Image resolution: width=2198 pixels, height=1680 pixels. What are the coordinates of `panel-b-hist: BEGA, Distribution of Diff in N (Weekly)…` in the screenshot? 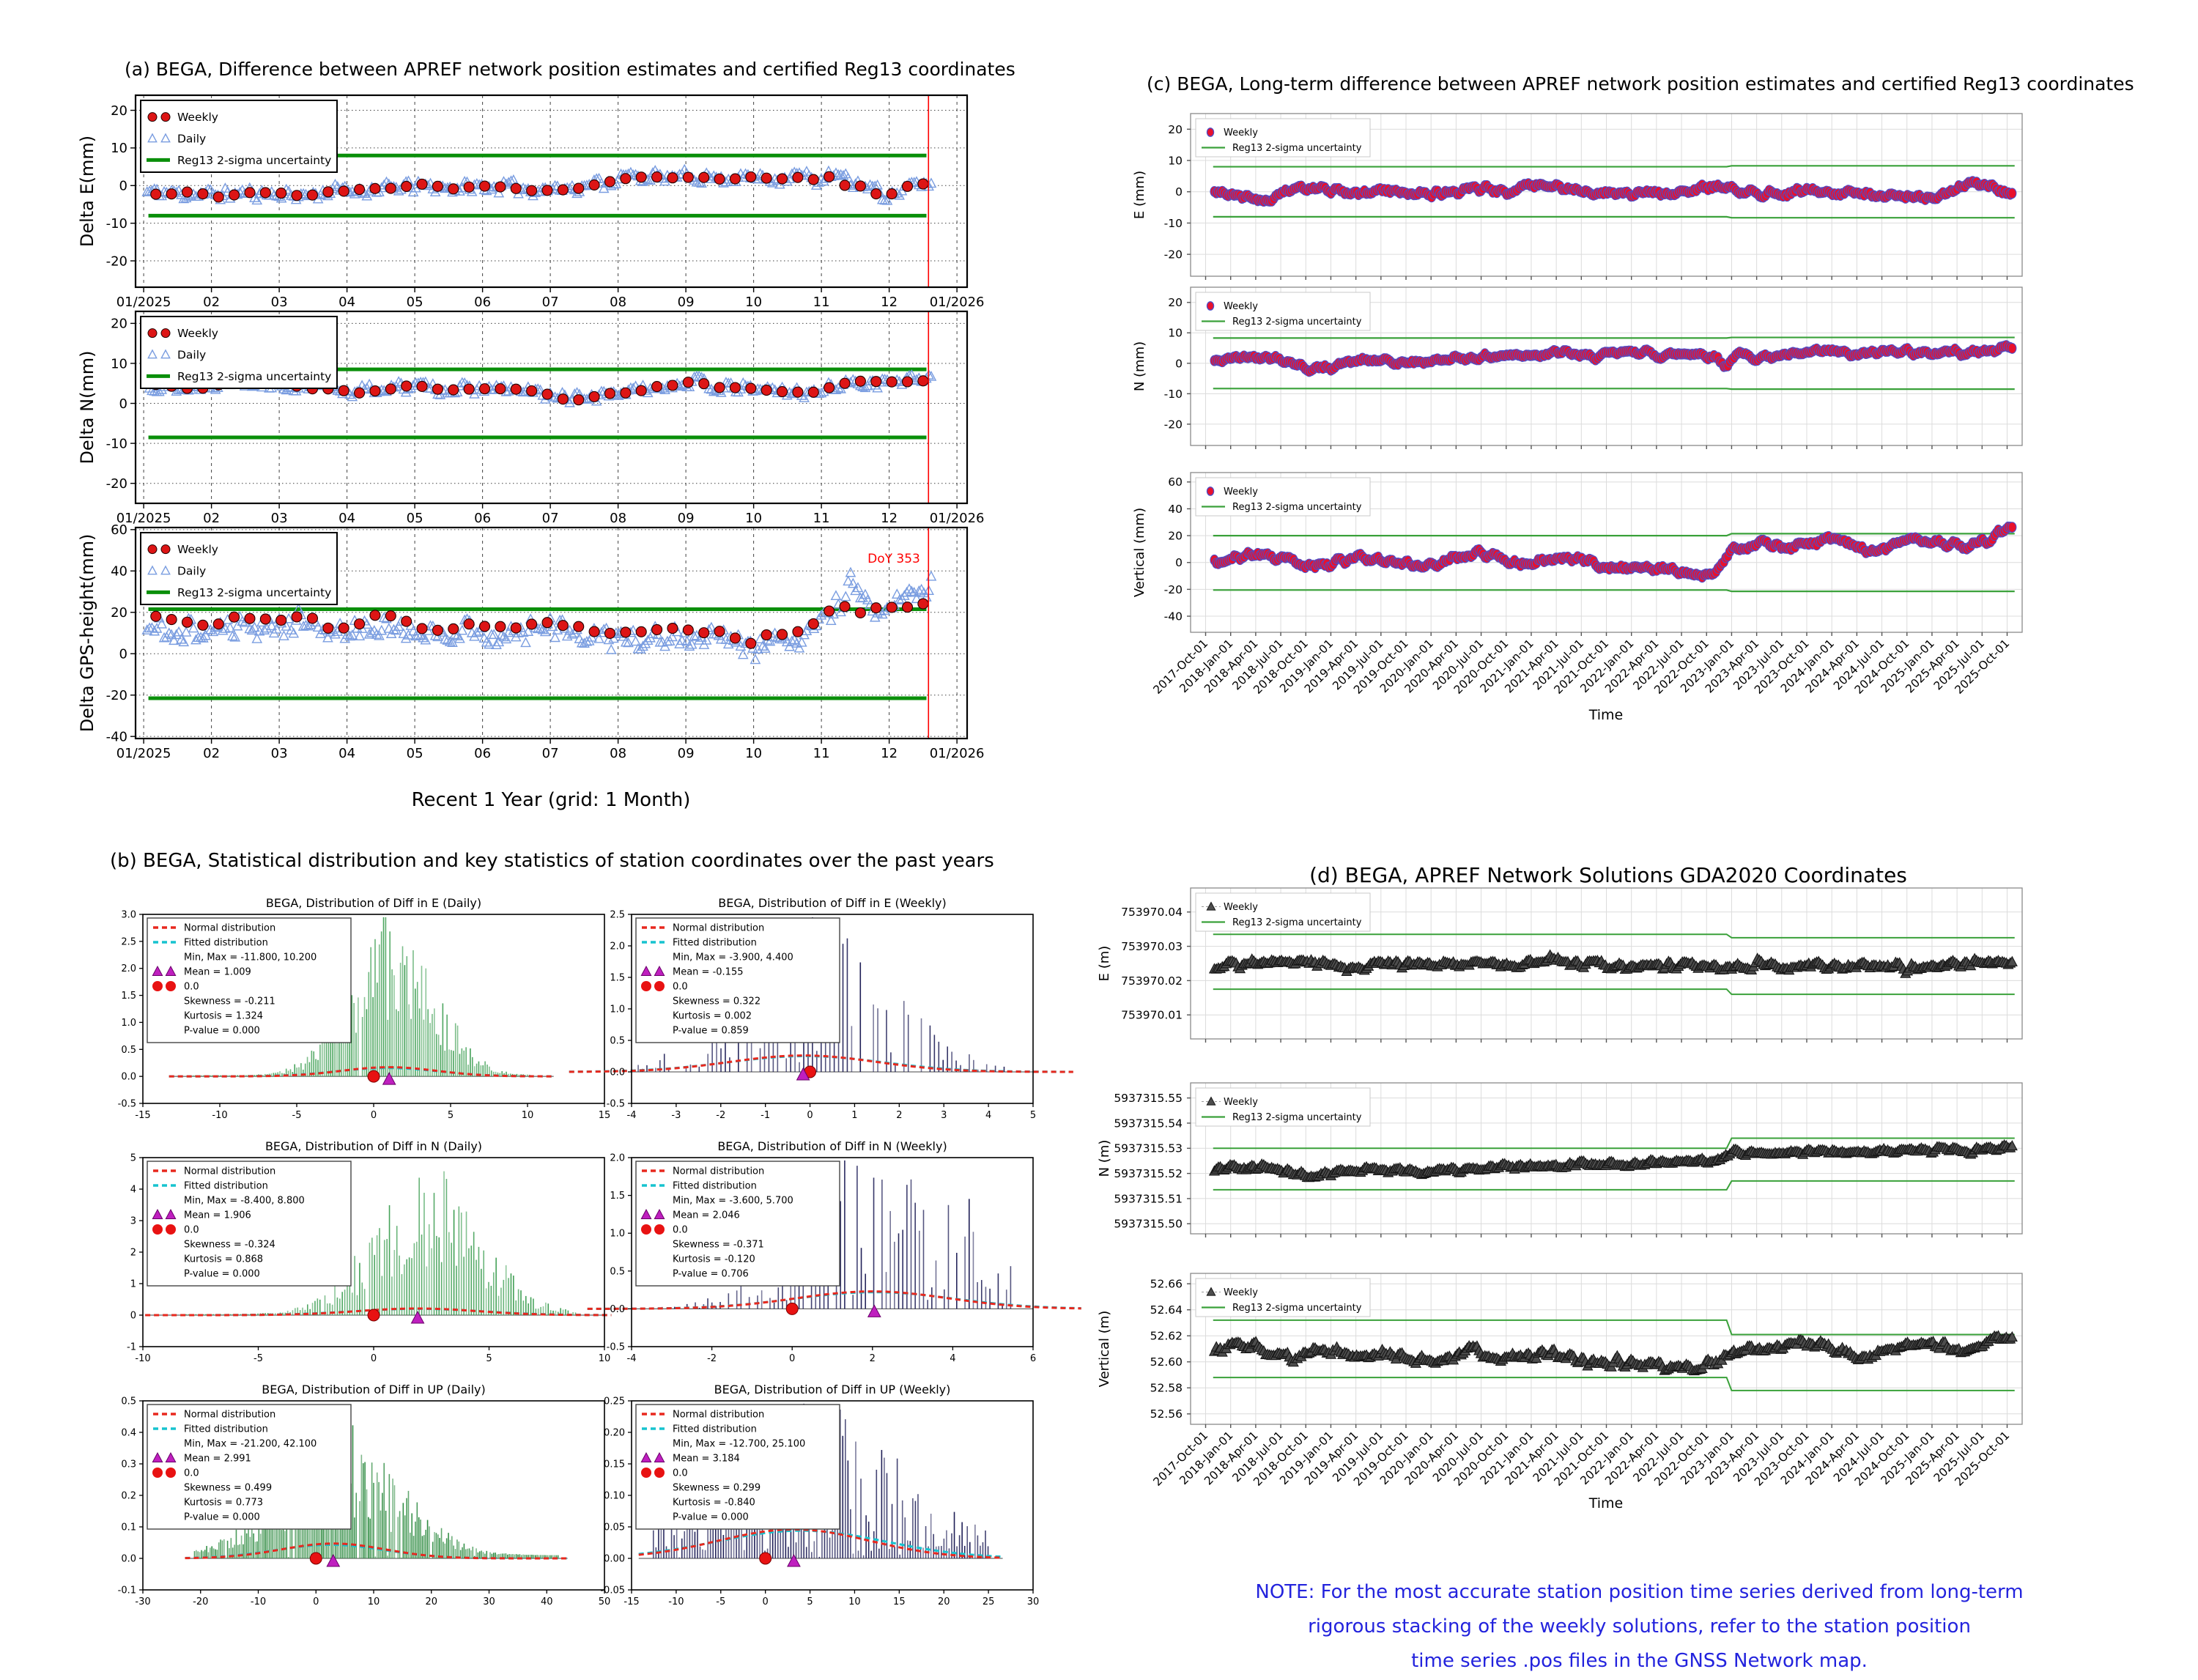 It's located at (834, 1252).